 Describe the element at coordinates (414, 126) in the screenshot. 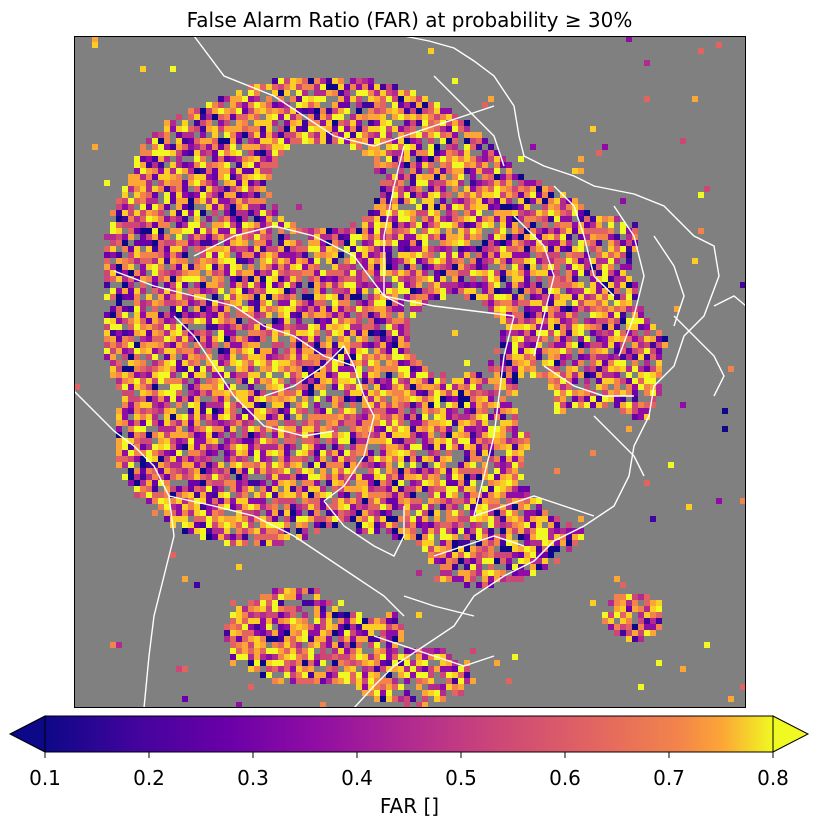

I see `border-guianas` at that location.